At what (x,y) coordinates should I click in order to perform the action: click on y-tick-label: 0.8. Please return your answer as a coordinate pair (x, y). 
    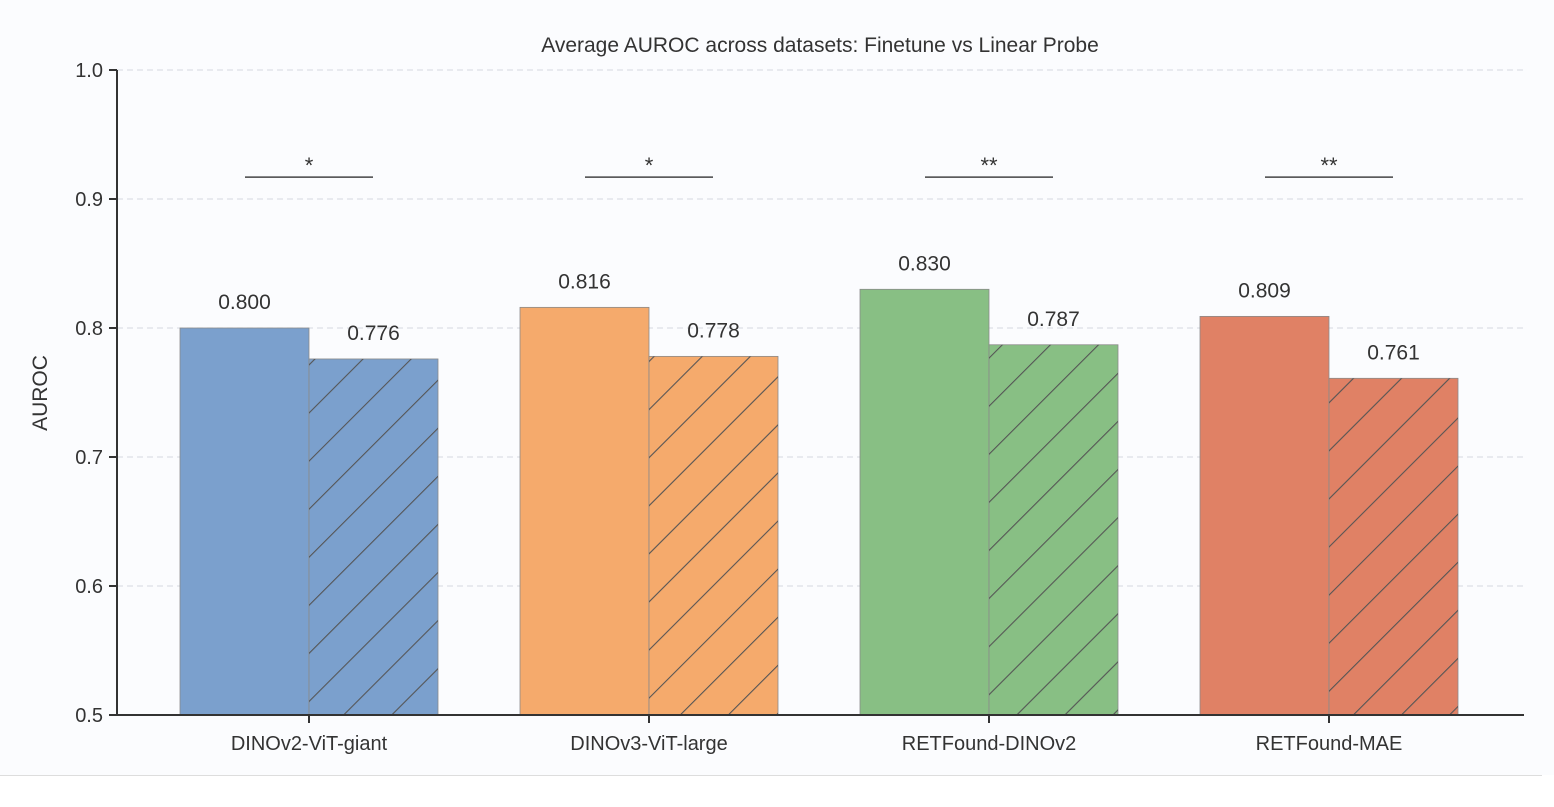
    Looking at the image, I should click on (89, 329).